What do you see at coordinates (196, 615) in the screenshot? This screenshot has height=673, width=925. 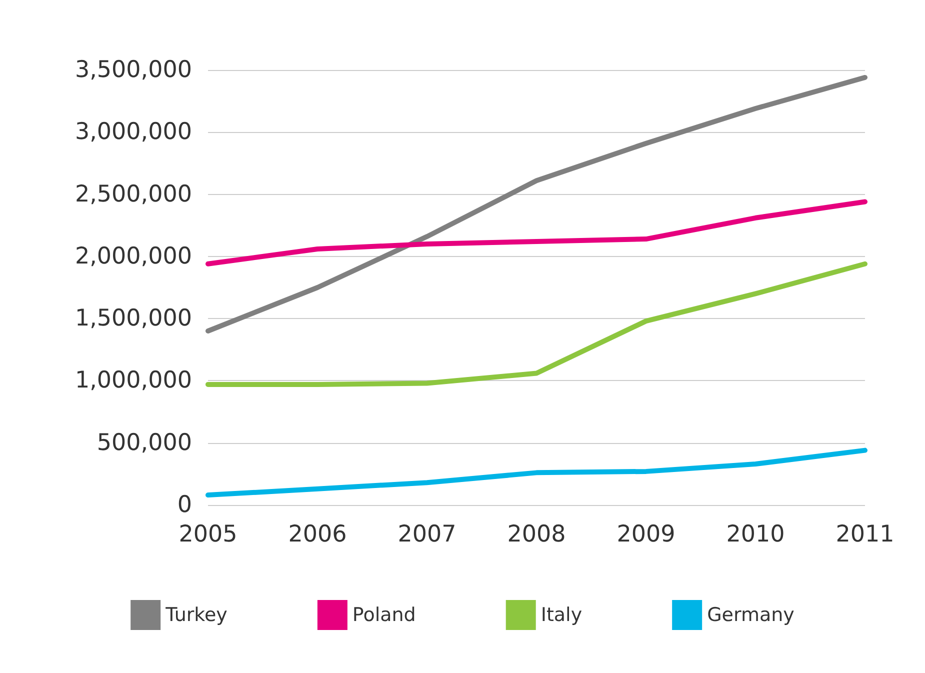 I see `legend-label: Turkey` at bounding box center [196, 615].